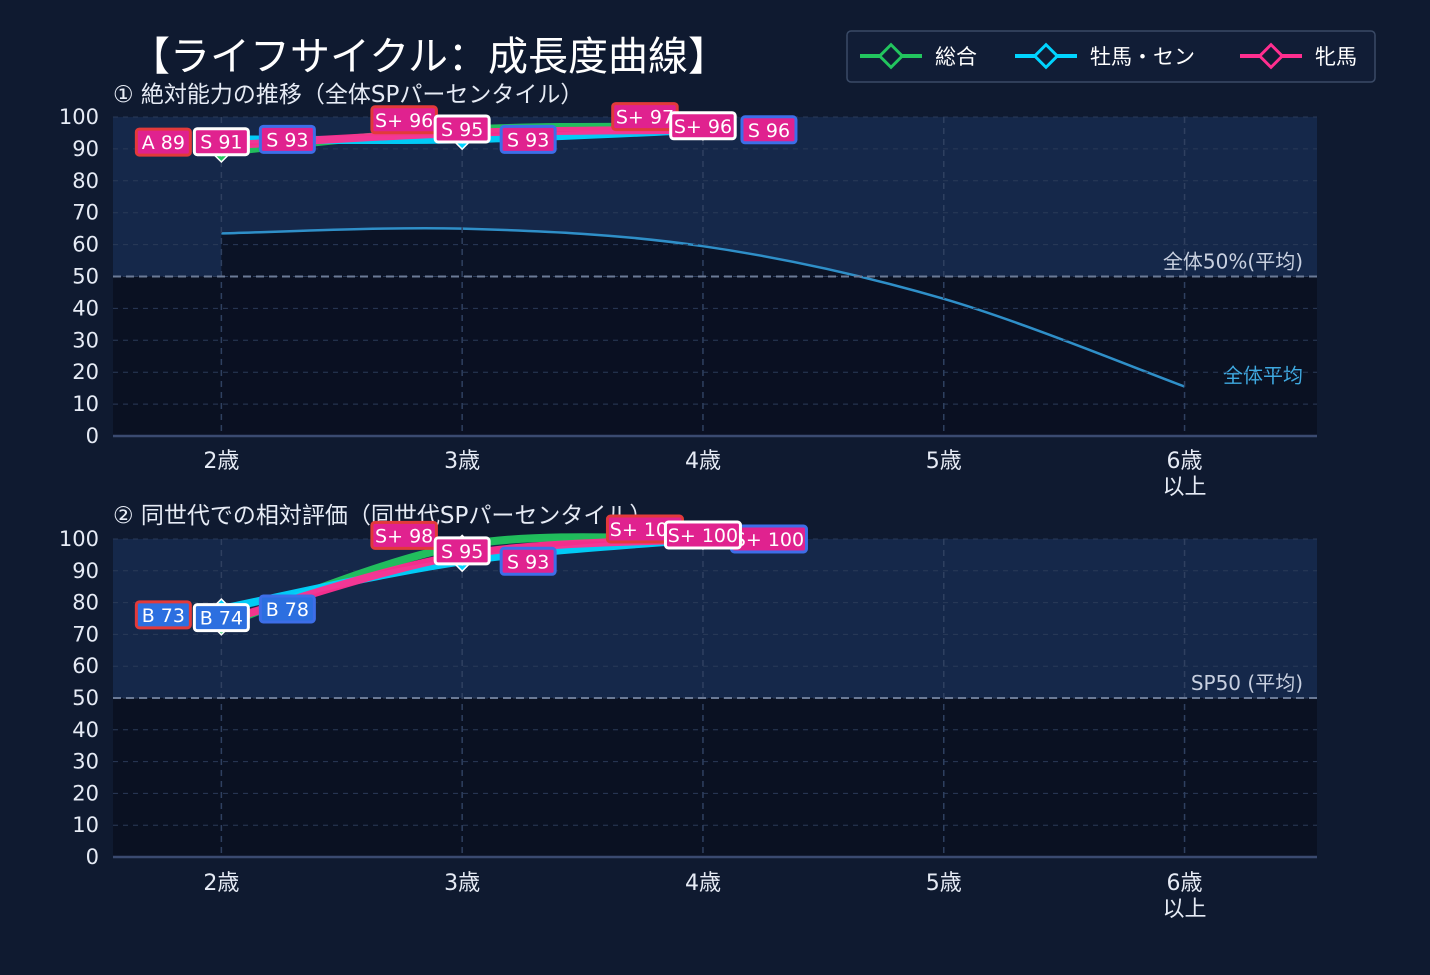  I want to click on data-label-0: S+ 97, so click(645, 117).